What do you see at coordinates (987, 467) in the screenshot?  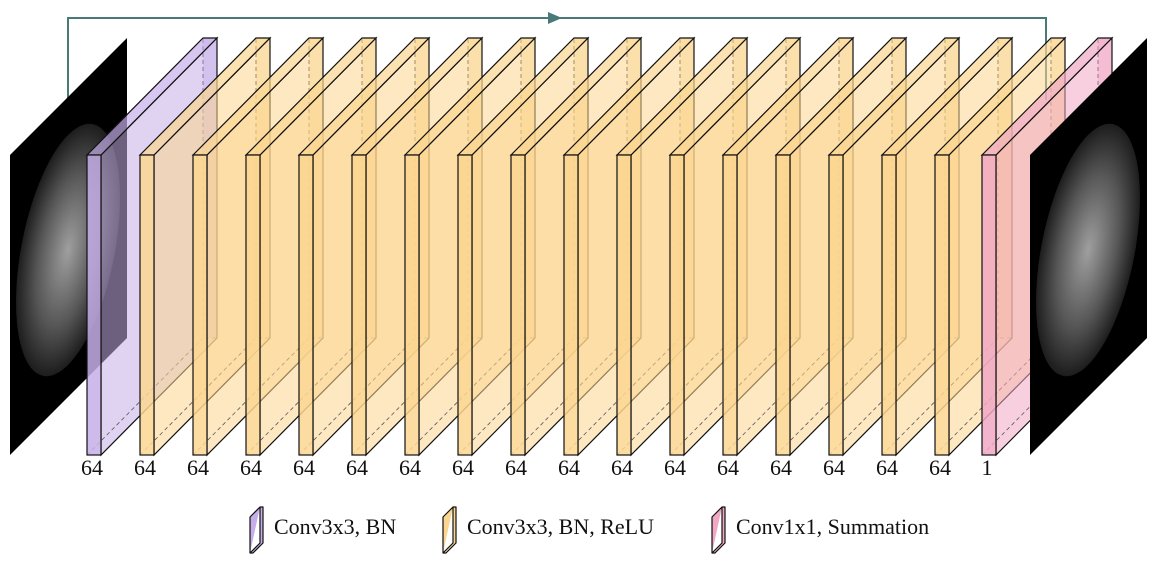 I see `layer-label: 1` at bounding box center [987, 467].